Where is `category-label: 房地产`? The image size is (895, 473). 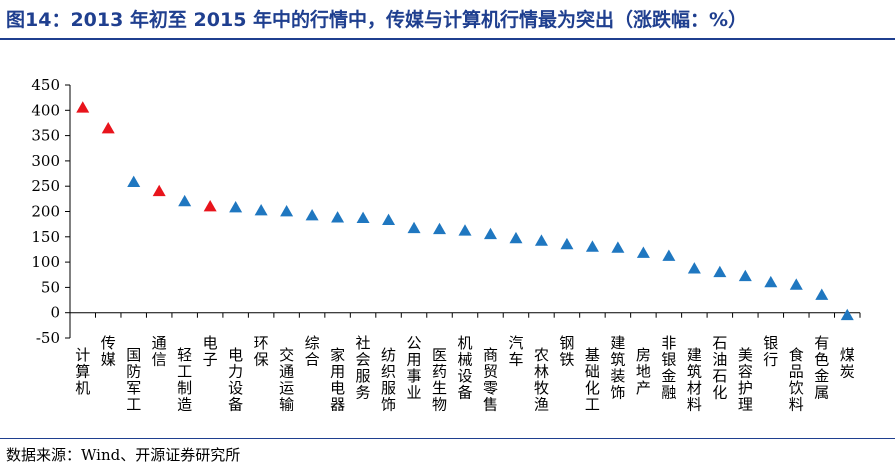
category-label: 房地产 is located at coordinates (643, 371).